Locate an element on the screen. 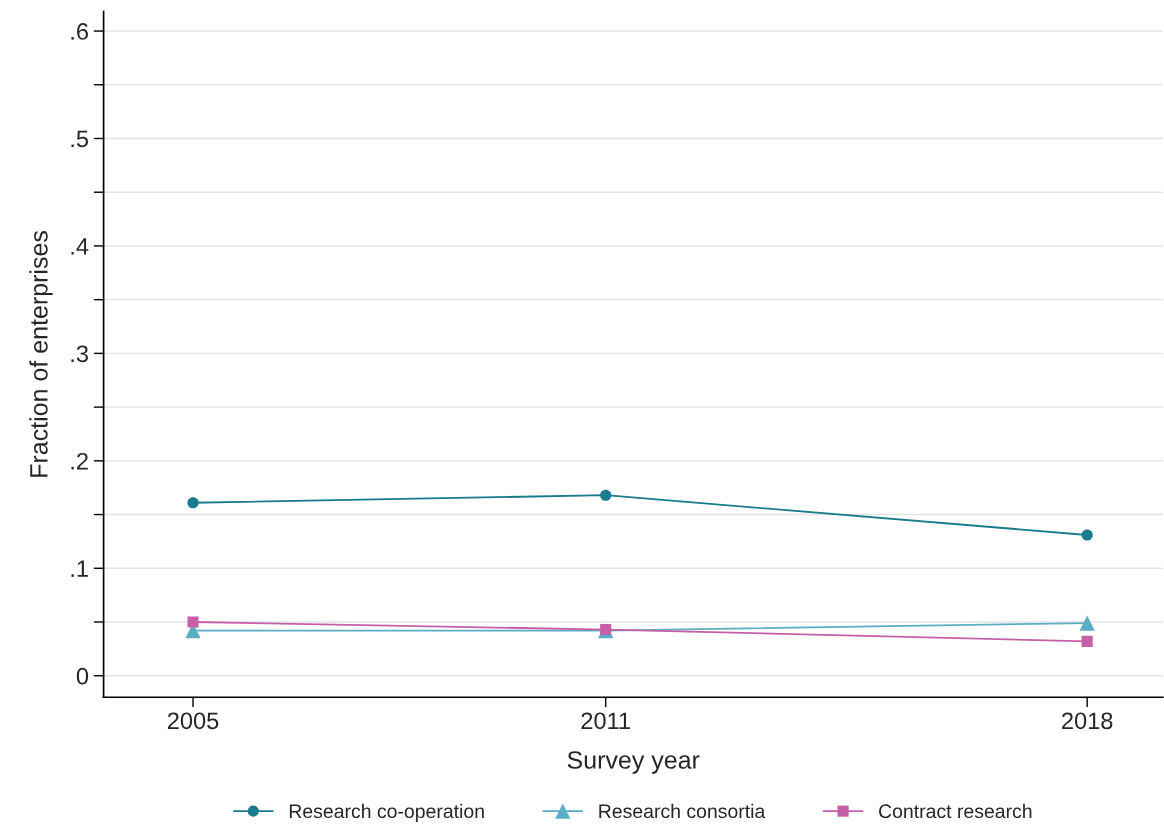 The height and width of the screenshot is (836, 1164). x-tick-label: 2018 is located at coordinates (1087, 721).